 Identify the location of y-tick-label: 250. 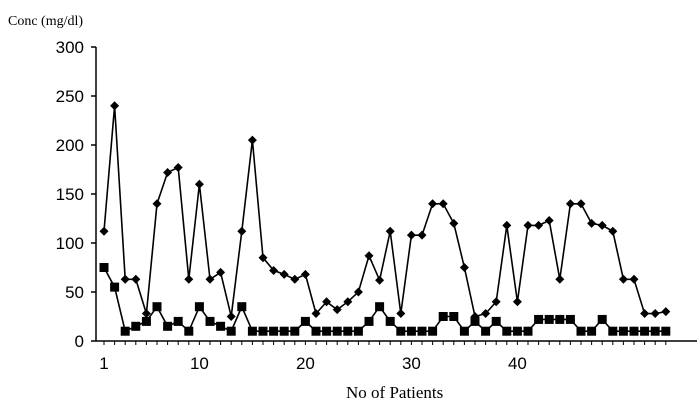
(70, 96).